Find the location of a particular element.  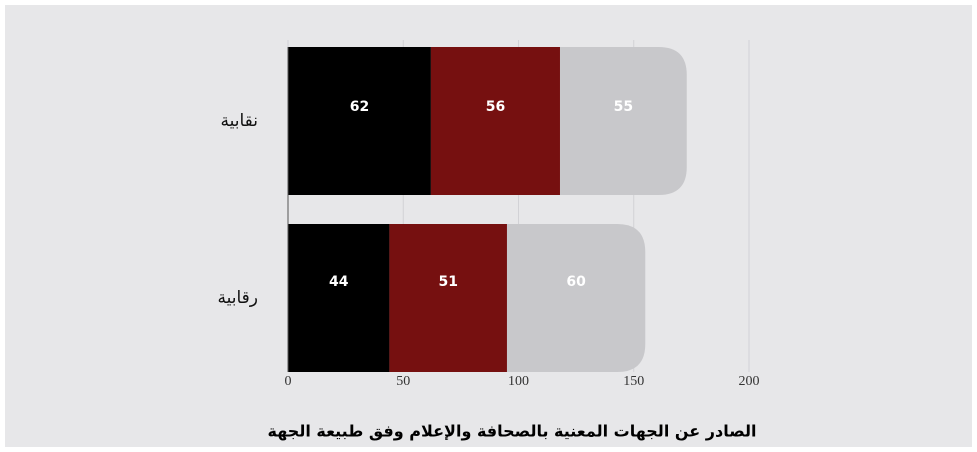

x-tick-label: 200 is located at coordinates (749, 381).